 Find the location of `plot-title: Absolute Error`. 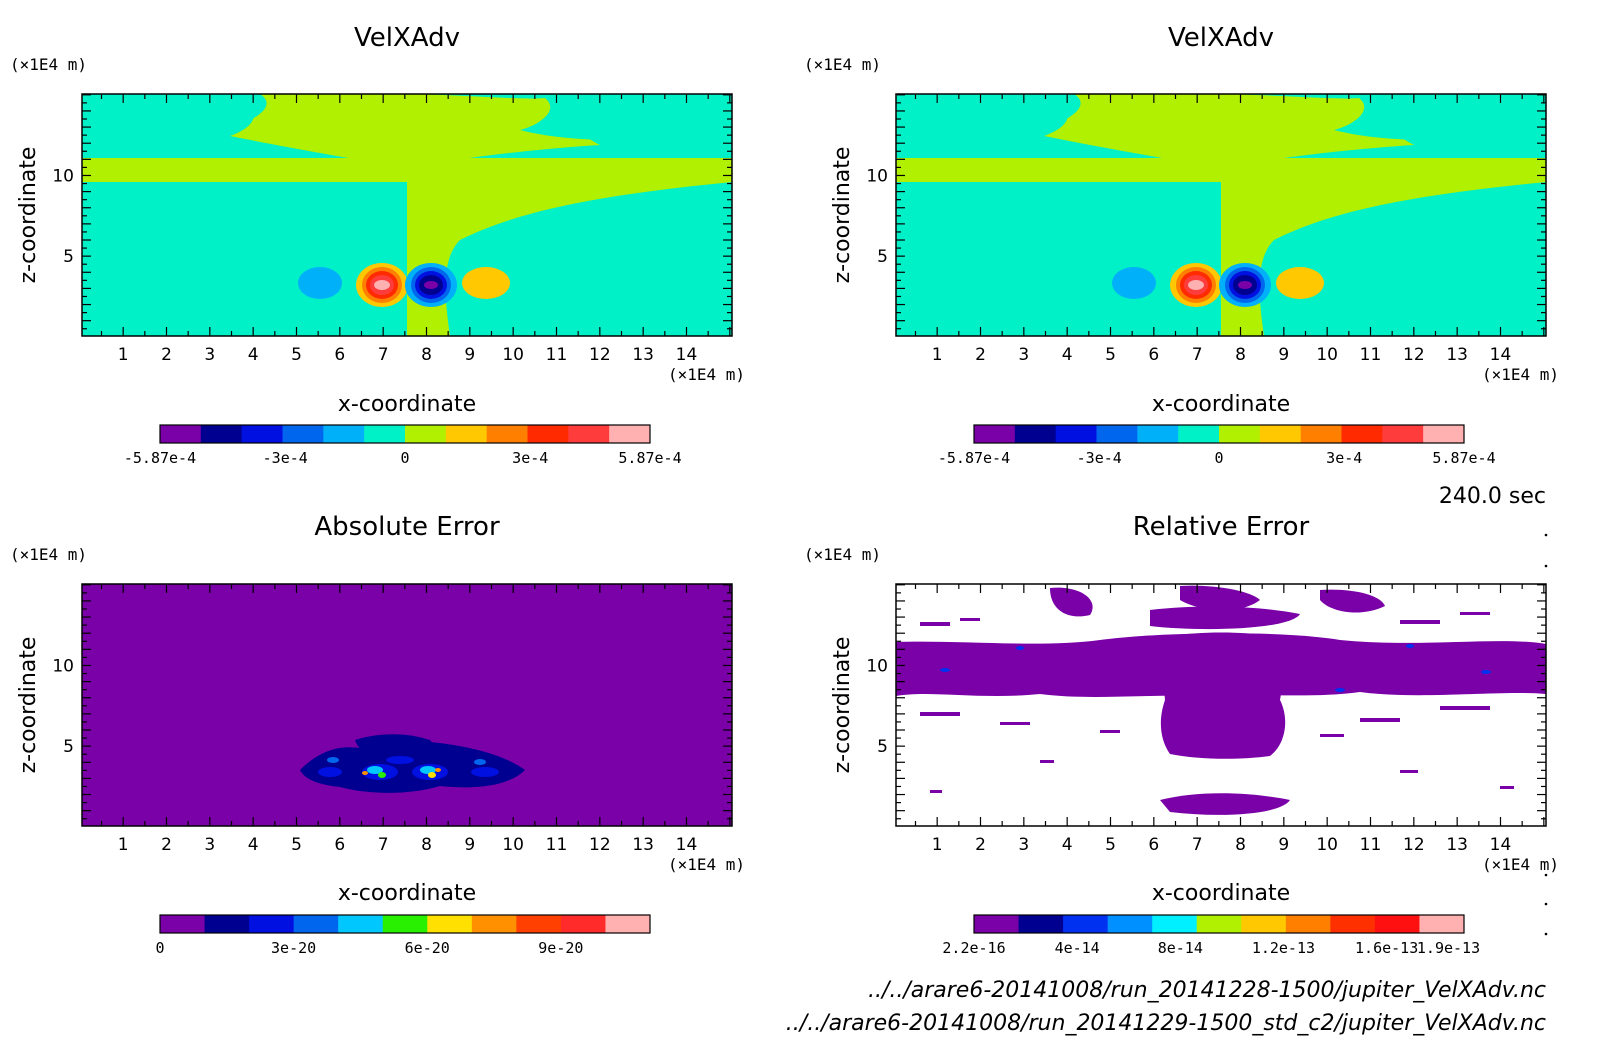

plot-title: Absolute Error is located at coordinates (407, 527).